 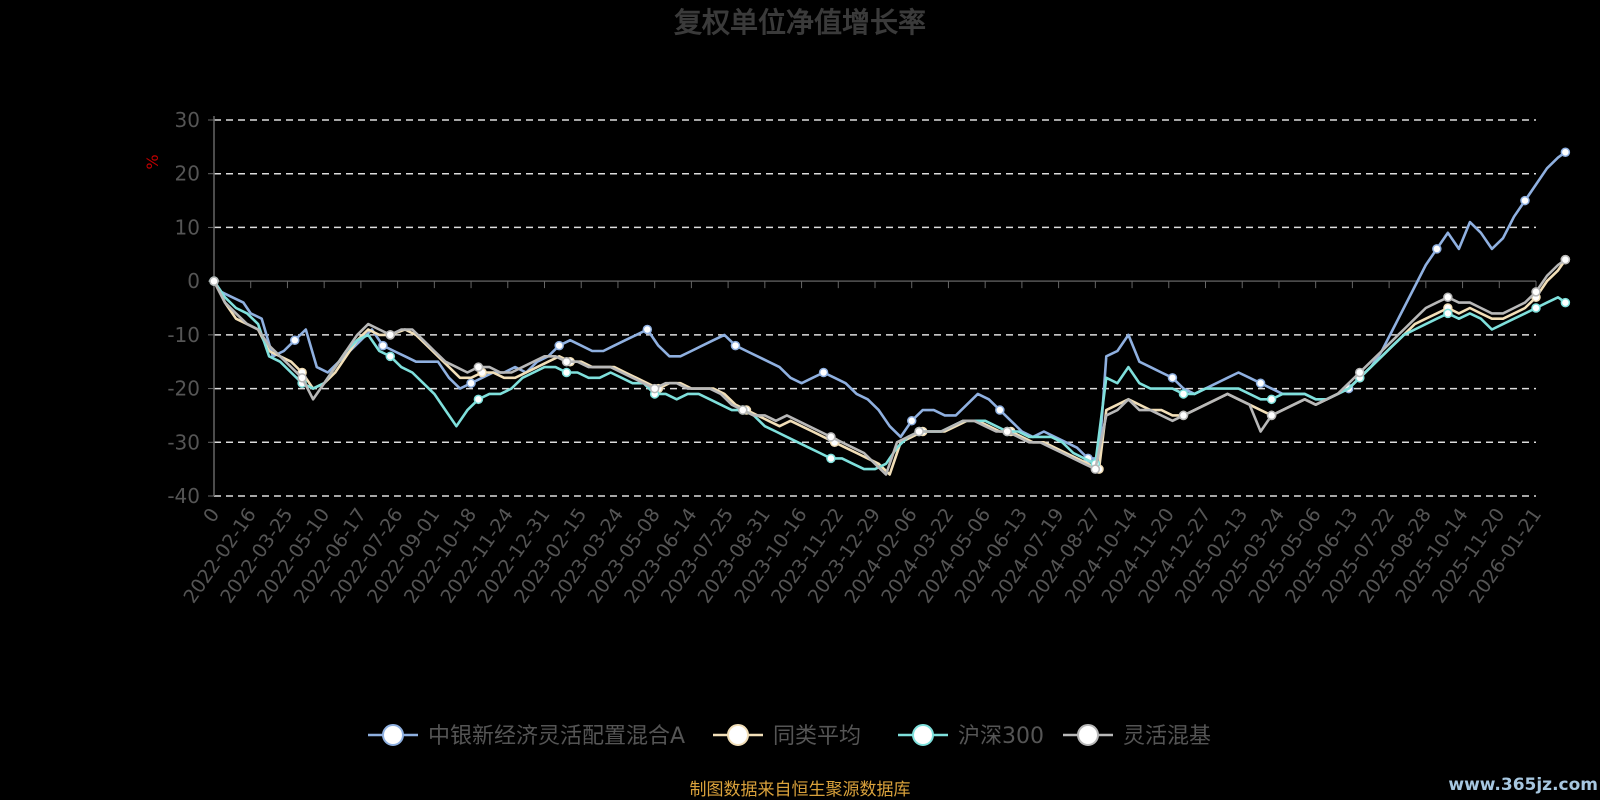 What do you see at coordinates (556, 736) in the screenshot?
I see `legend-label: 中银新经济灵活配置混合A` at bounding box center [556, 736].